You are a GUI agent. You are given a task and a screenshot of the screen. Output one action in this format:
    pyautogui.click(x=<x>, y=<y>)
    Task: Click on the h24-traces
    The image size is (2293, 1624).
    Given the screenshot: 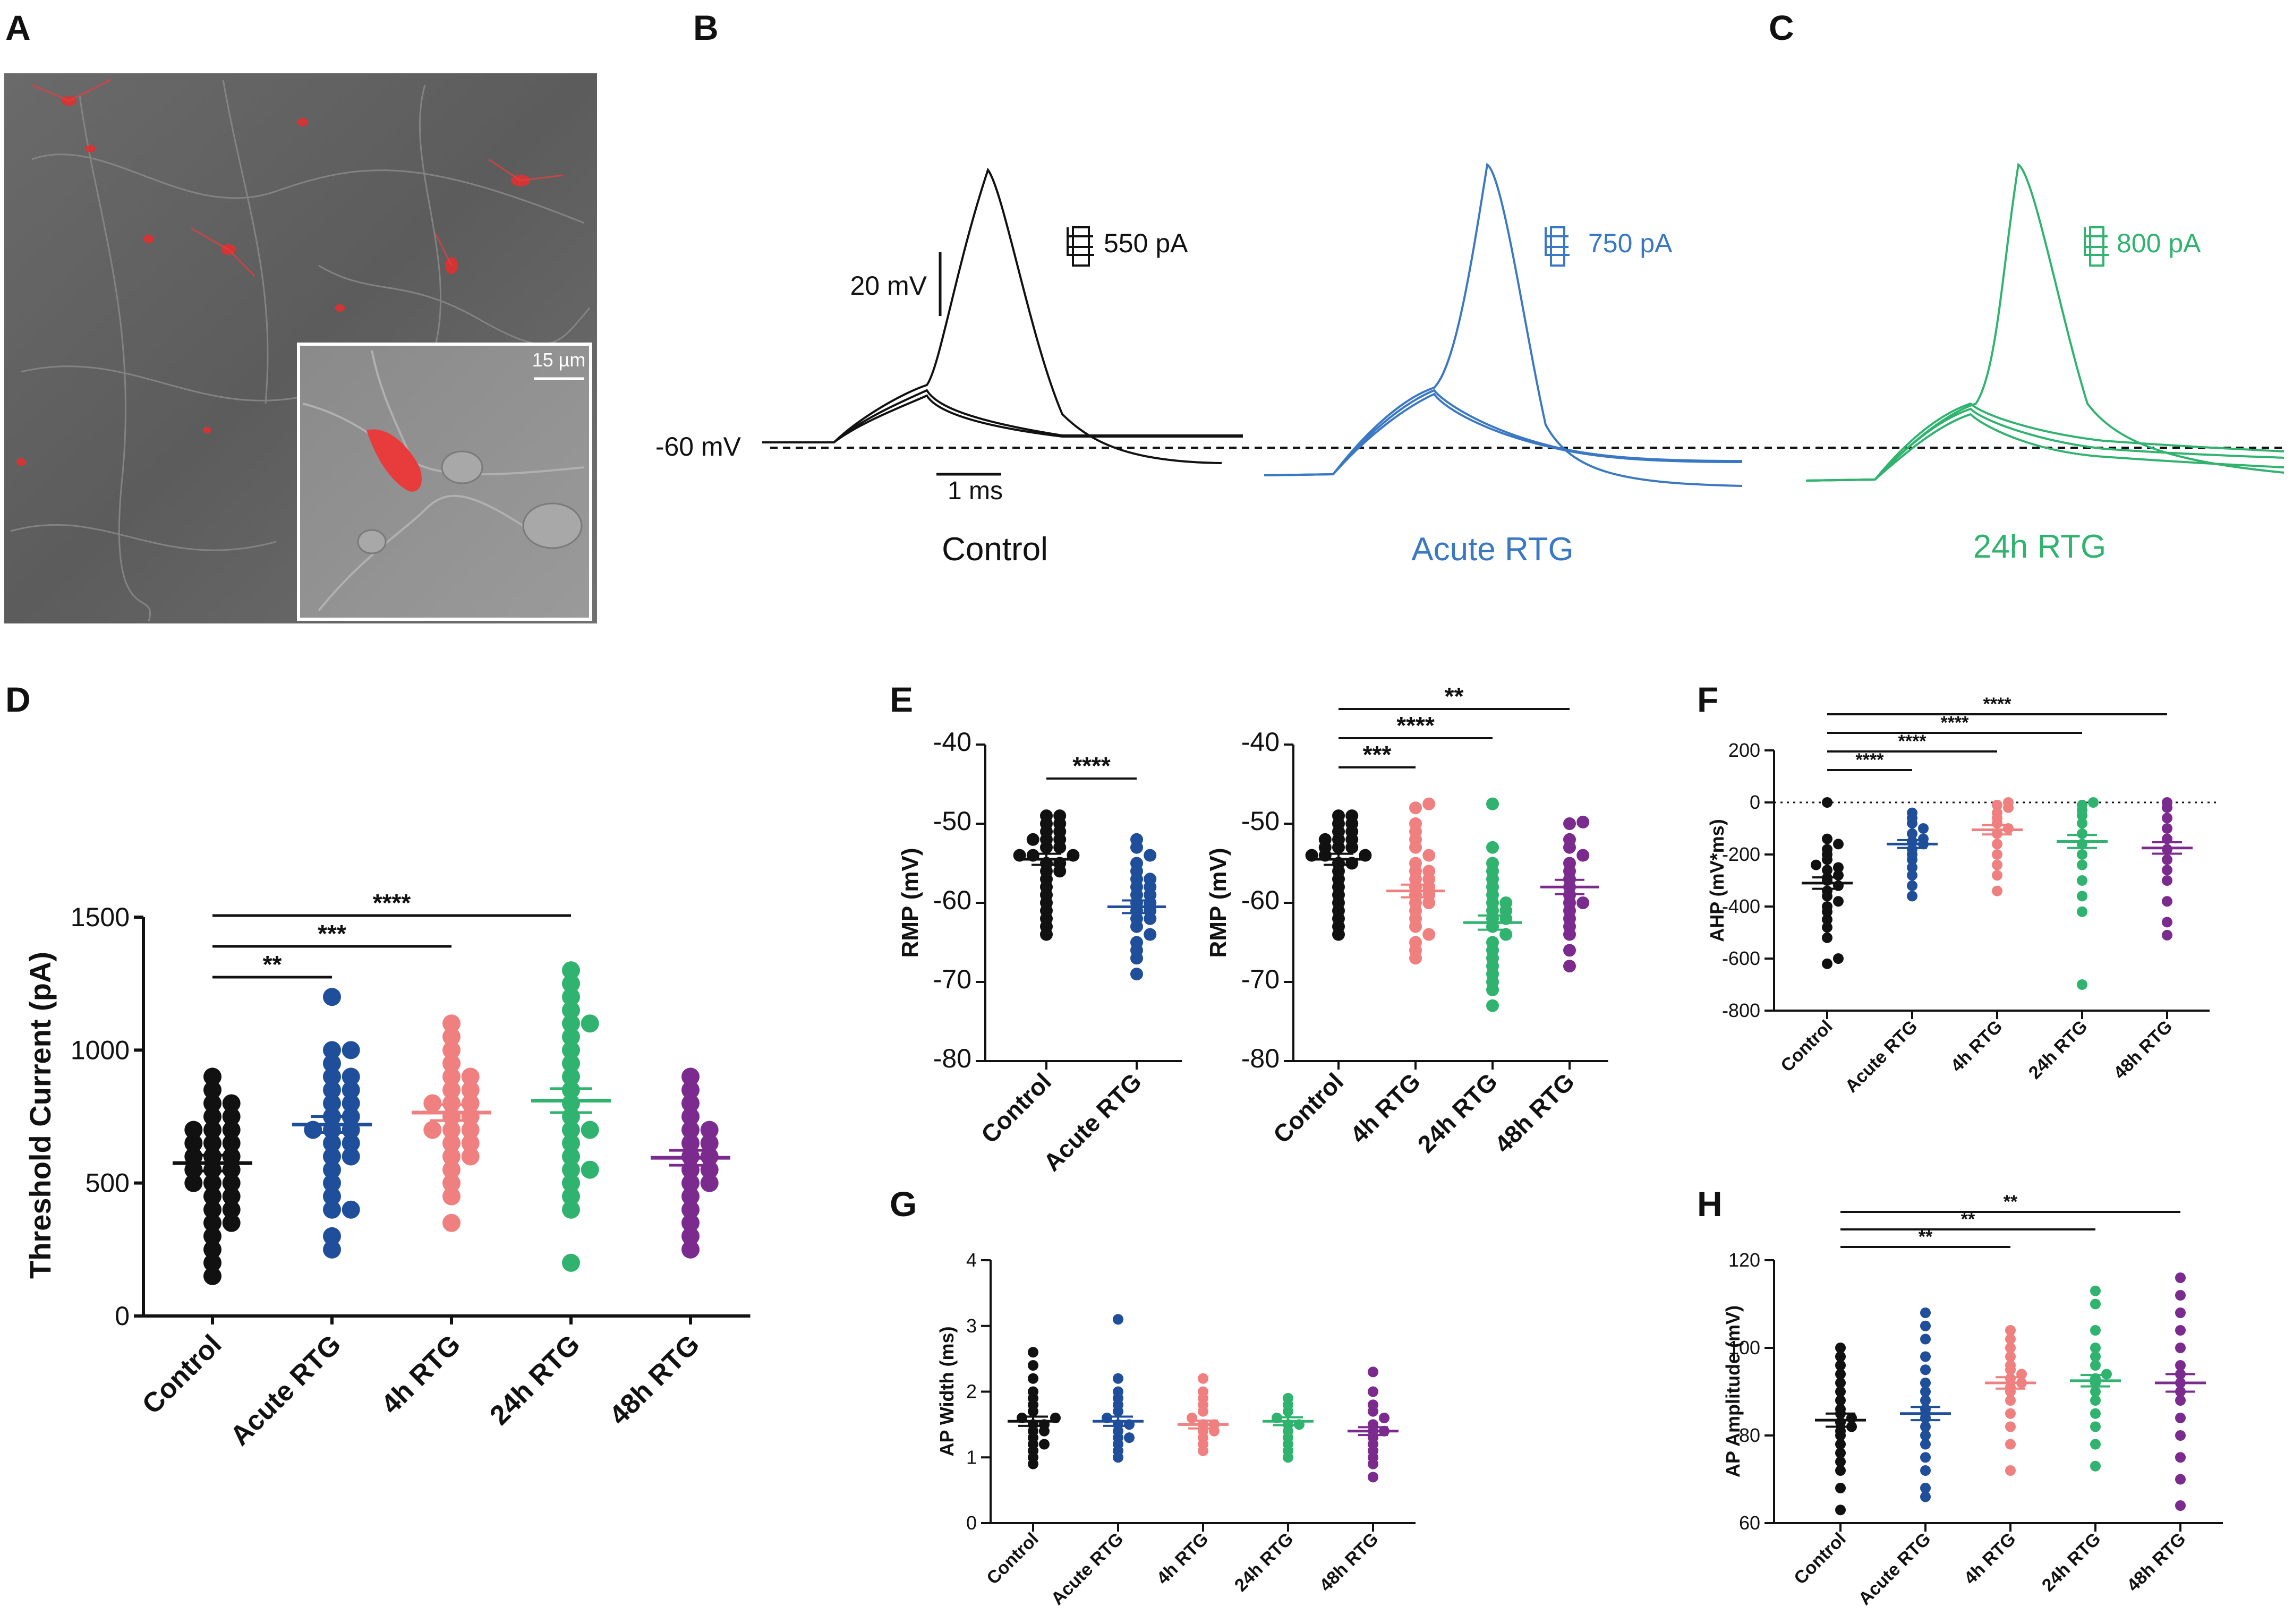 What is the action you would take?
    pyautogui.click(x=2045, y=323)
    